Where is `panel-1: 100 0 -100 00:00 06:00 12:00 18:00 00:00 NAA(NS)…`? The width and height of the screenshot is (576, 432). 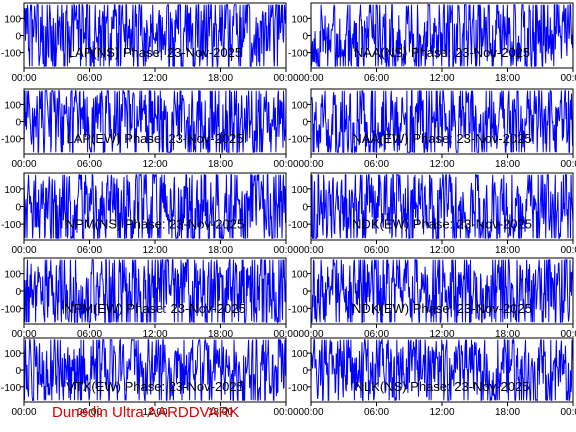
panel-1: 100 0 -100 00:00 06:00 12:00 18:00 00:00 NAA(NS)… is located at coordinates (432, 43).